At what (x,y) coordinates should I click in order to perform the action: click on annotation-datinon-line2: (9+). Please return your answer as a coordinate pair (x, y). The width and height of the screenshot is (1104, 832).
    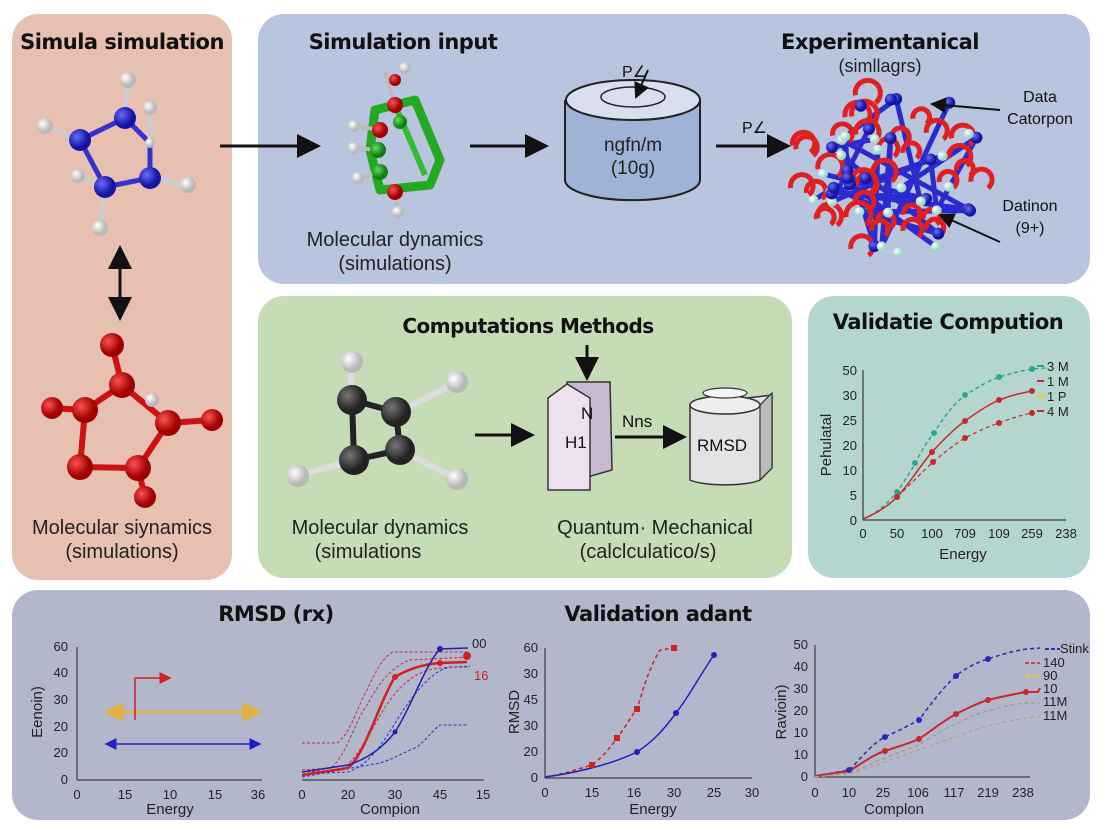
    Looking at the image, I should click on (1030, 228).